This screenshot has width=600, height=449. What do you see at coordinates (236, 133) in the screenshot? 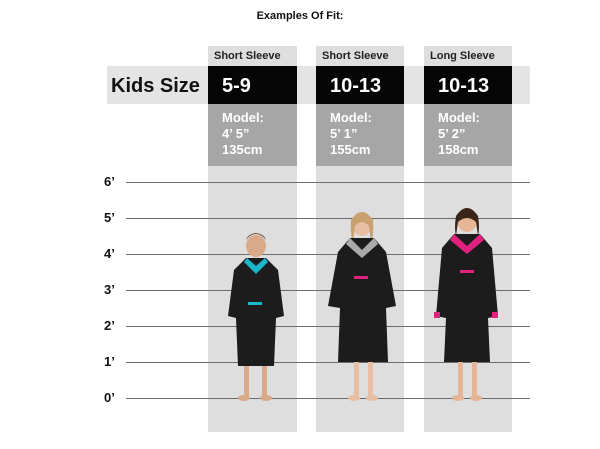
I see `column-1-model-height-ft: 4’ 5”` at bounding box center [236, 133].